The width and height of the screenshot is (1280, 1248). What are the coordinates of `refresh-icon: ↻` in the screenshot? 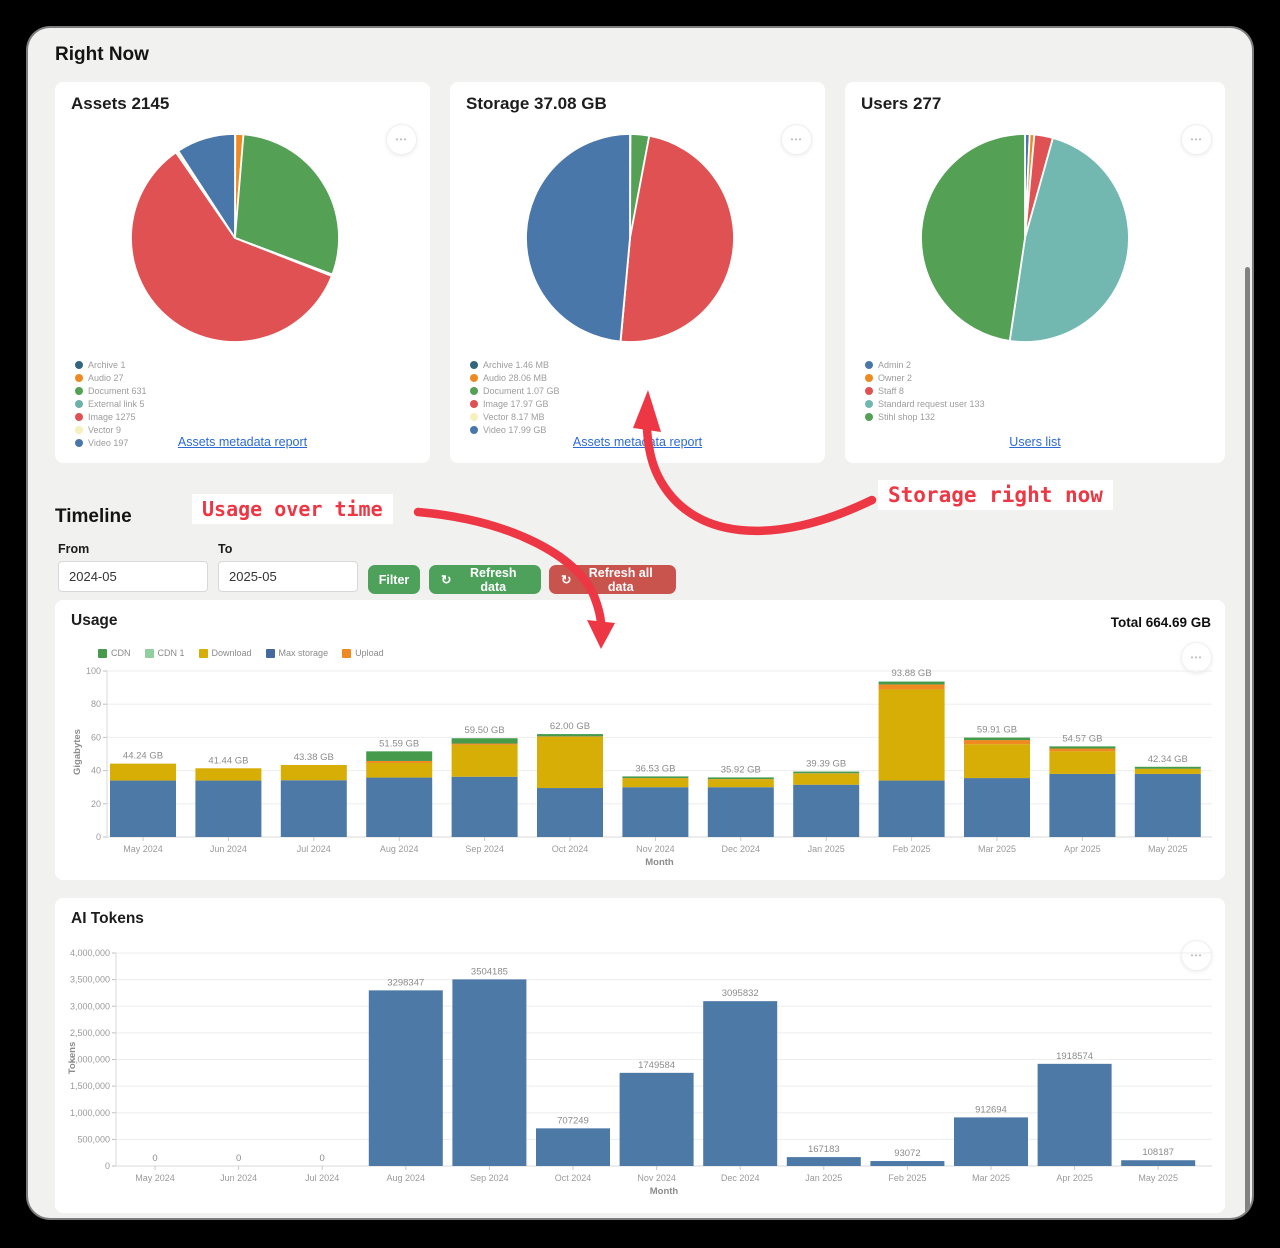 It's located at (566, 580).